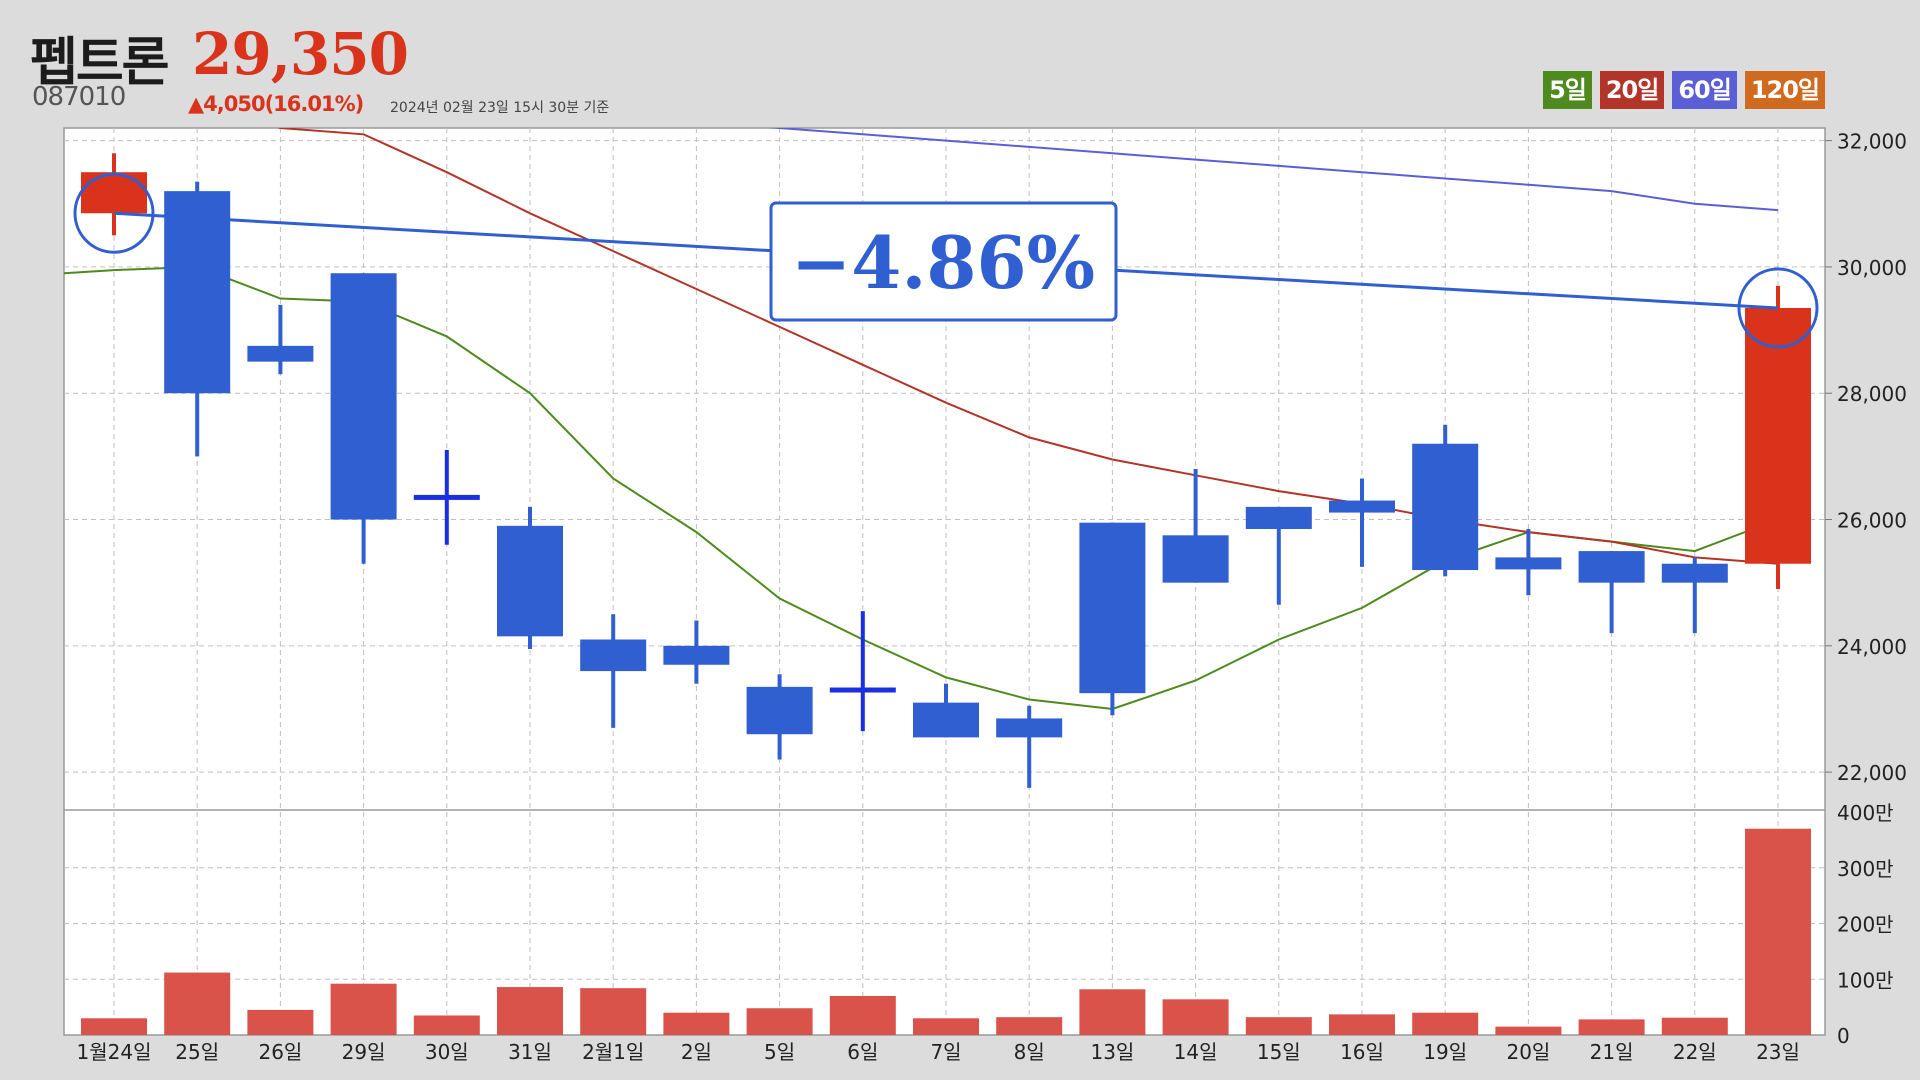 This screenshot has width=1920, height=1080. I want to click on x-tick-label: 23일, so click(1778, 1052).